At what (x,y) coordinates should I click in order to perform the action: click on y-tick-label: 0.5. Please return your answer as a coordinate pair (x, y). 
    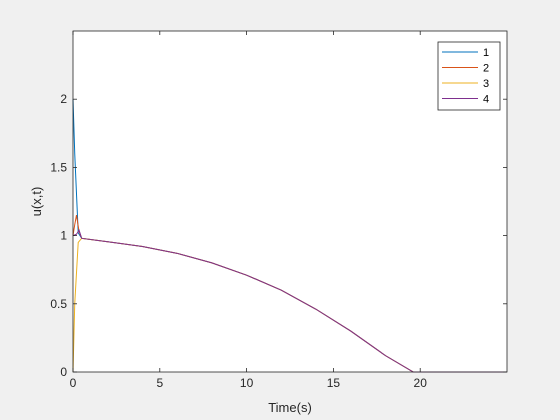
    Looking at the image, I should click on (58, 304).